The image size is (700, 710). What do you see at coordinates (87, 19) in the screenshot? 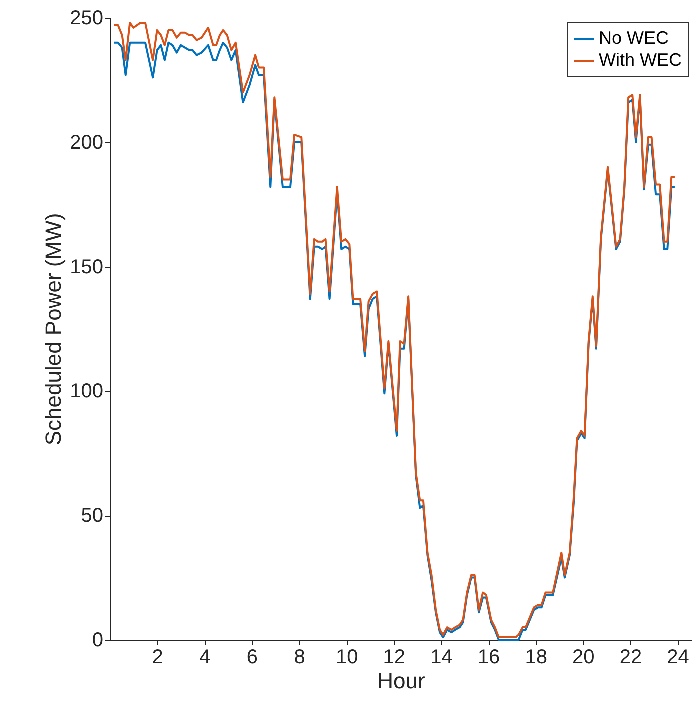
I see `y-tick-label: 250` at bounding box center [87, 19].